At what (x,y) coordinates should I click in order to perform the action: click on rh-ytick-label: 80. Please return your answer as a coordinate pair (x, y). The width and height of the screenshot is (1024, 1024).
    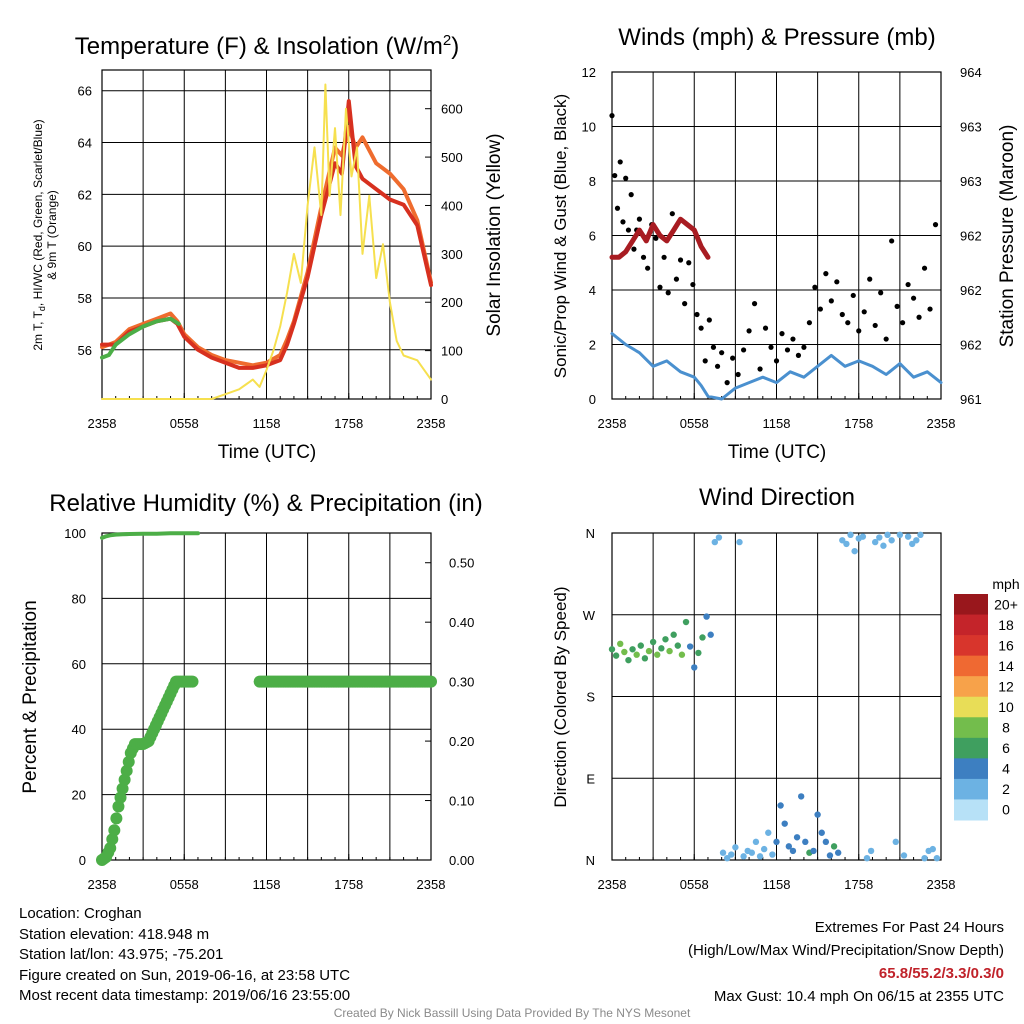
    Looking at the image, I should click on (79, 598).